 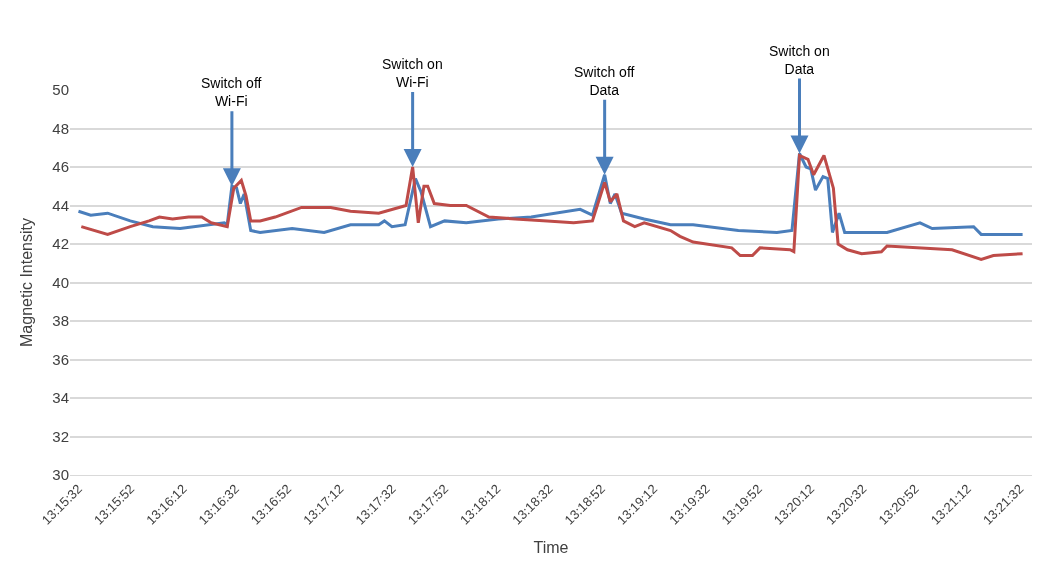 What do you see at coordinates (551, 548) in the screenshot?
I see `x-axis-title: Time` at bounding box center [551, 548].